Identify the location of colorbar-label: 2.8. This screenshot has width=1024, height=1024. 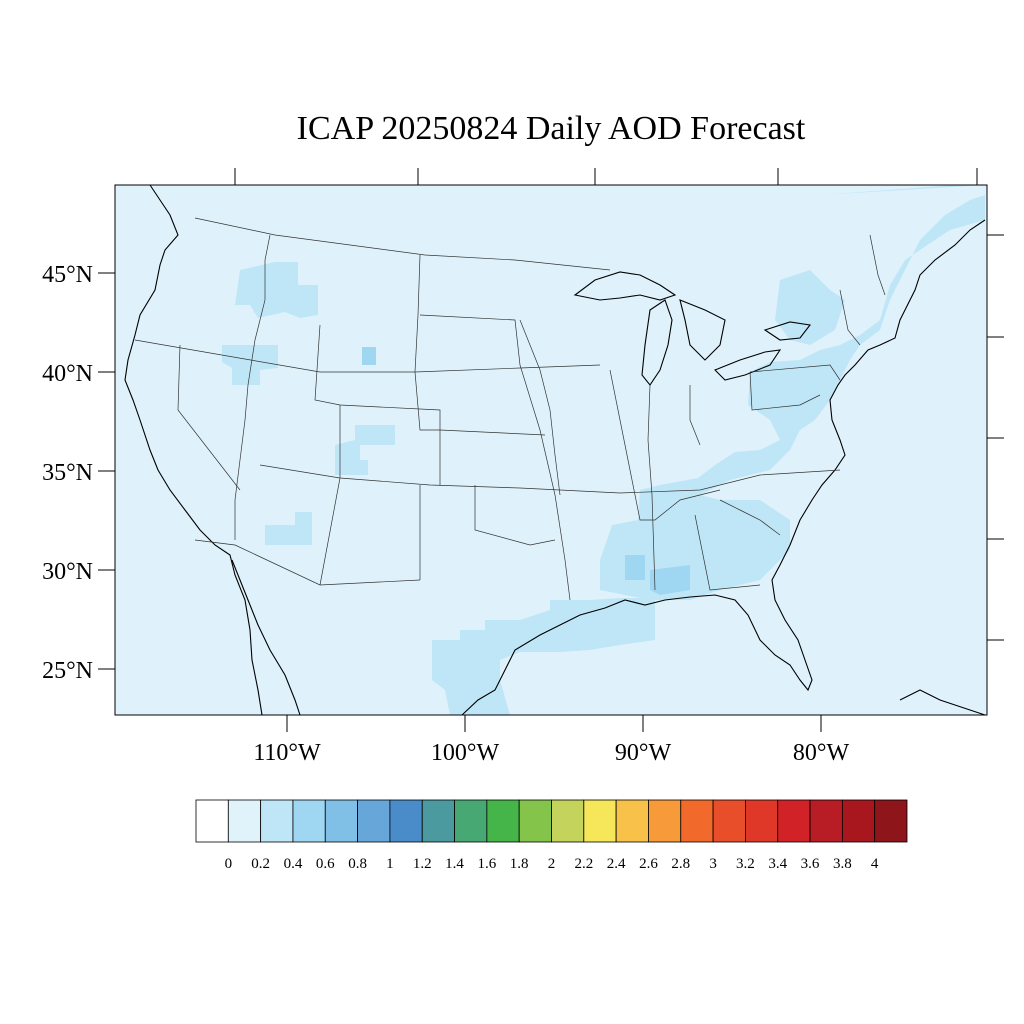
(680, 864).